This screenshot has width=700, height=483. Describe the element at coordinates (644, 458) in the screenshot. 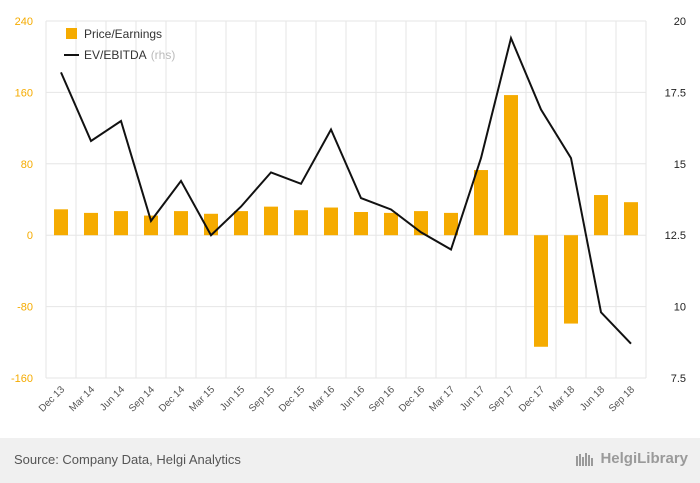

I see `brand-name: HelgiLibrary` at that location.